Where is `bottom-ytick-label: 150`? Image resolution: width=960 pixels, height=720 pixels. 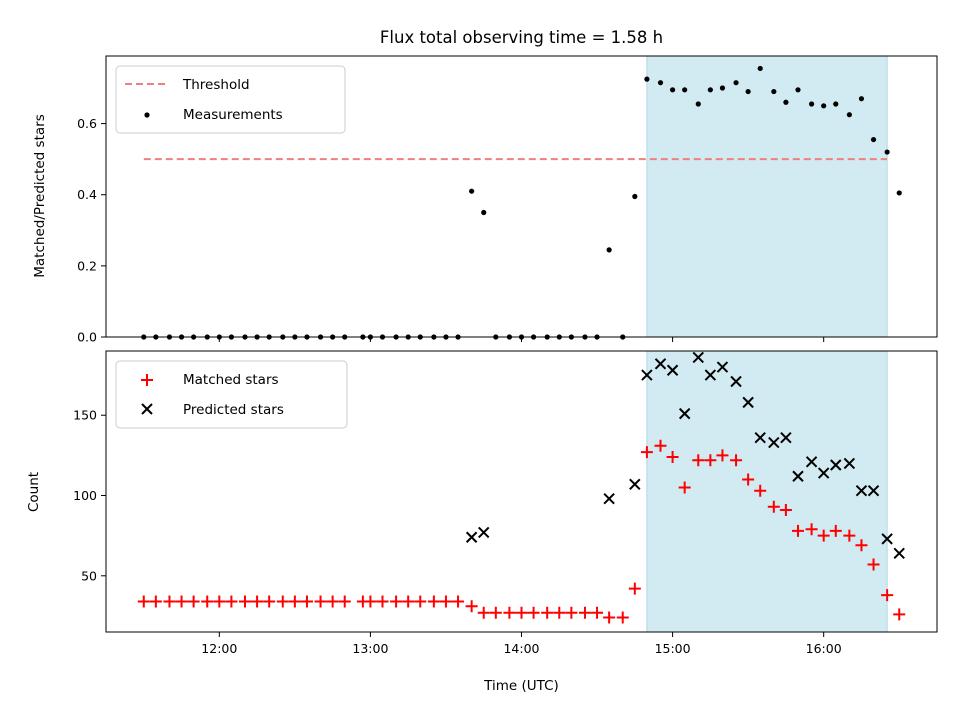
bottom-ytick-label: 150 is located at coordinates (85, 415).